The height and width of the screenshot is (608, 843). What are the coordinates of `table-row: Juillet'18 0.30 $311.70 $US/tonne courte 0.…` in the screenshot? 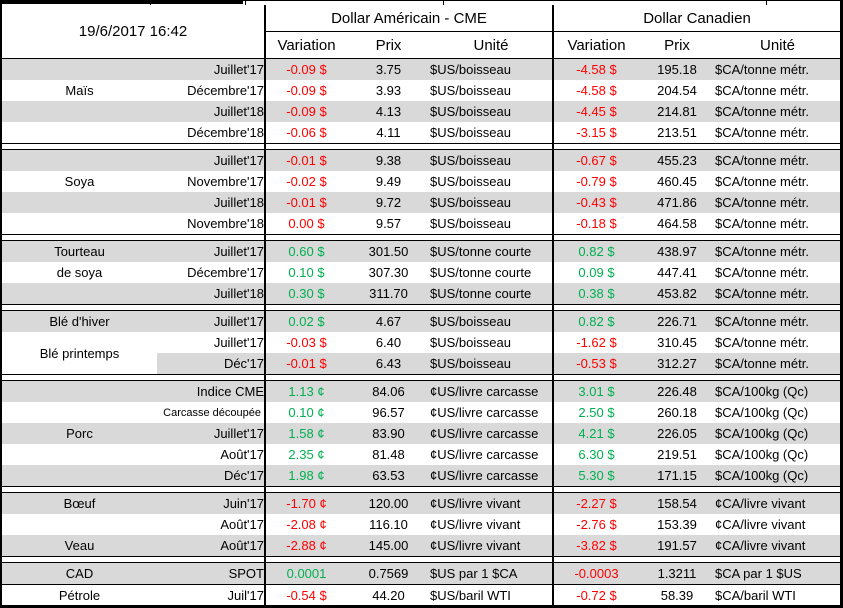 It's located at (421, 294).